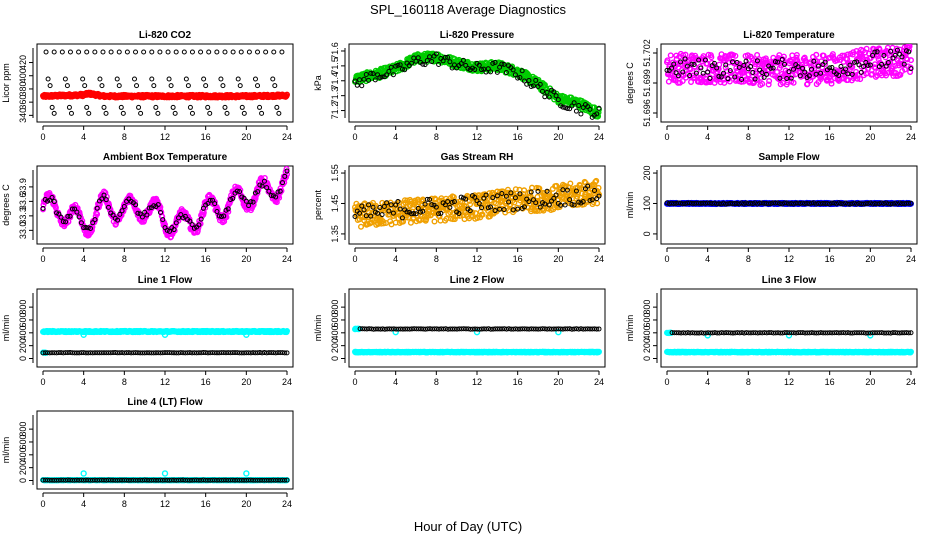 The width and height of the screenshot is (936, 540). Describe the element at coordinates (23, 75) in the screenshot. I see `y-tick-label: 400` at that location.